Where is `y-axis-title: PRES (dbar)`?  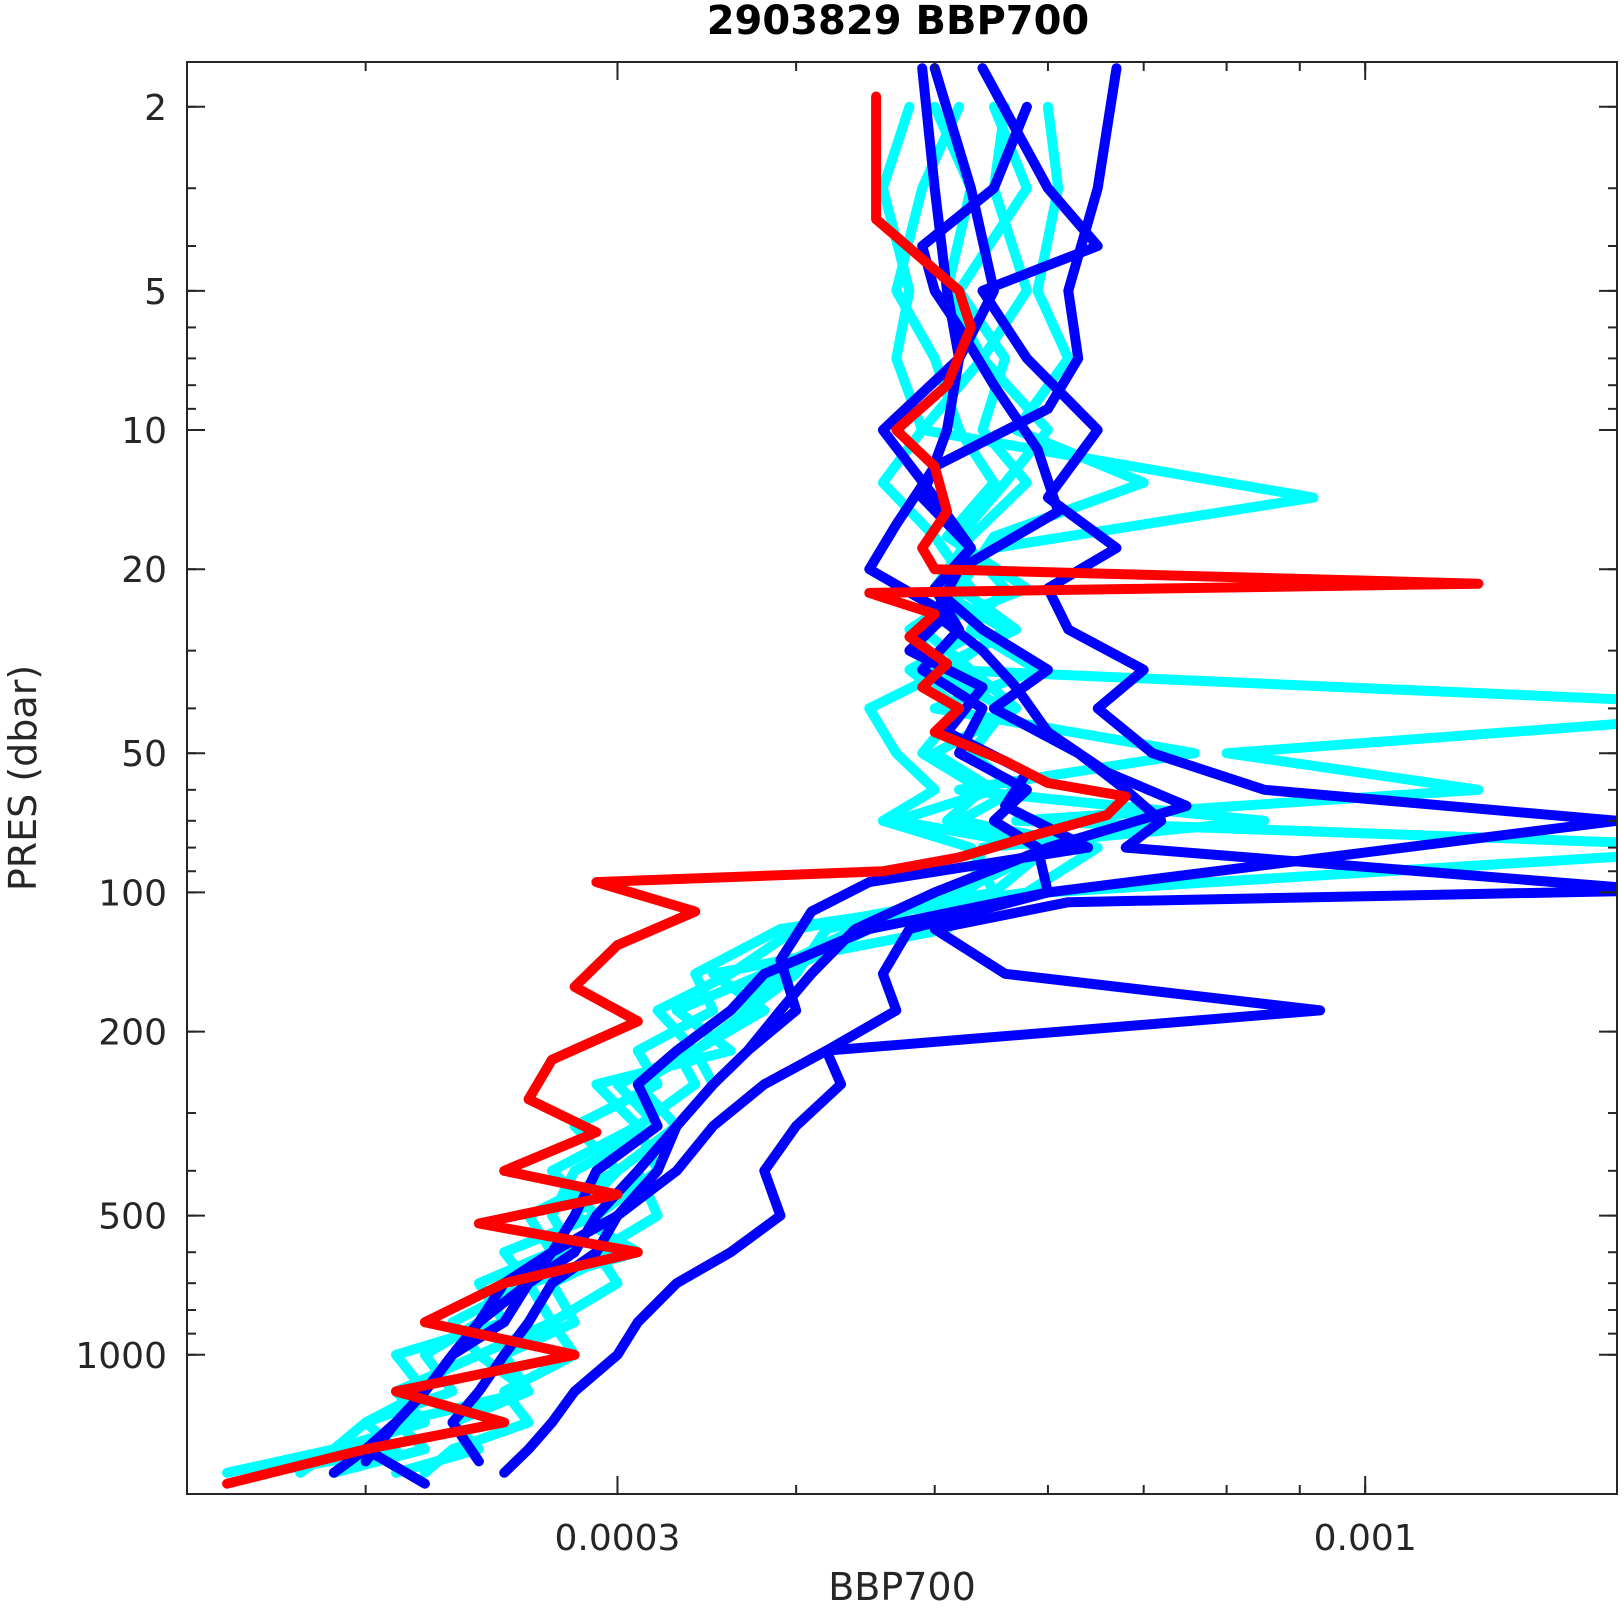
y-axis-title: PRES (dbar) is located at coordinates (23, 778).